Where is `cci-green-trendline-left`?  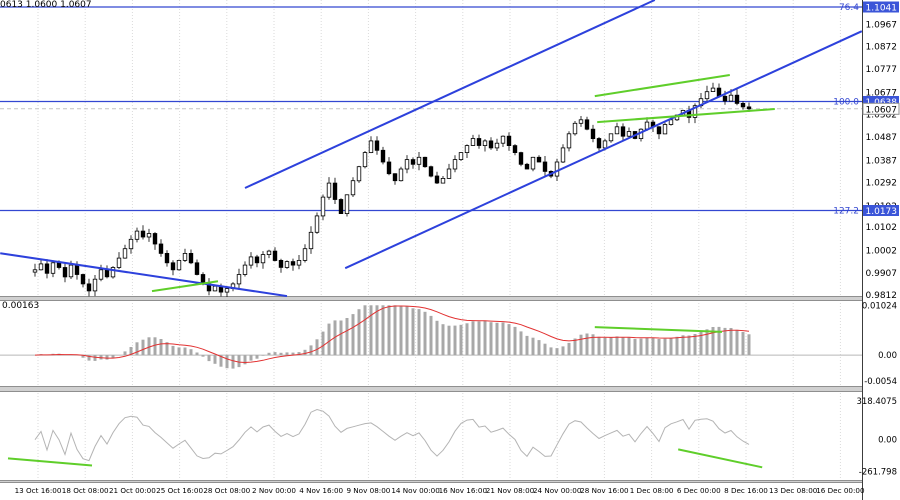 cci-green-trendline-left is located at coordinates (50, 462).